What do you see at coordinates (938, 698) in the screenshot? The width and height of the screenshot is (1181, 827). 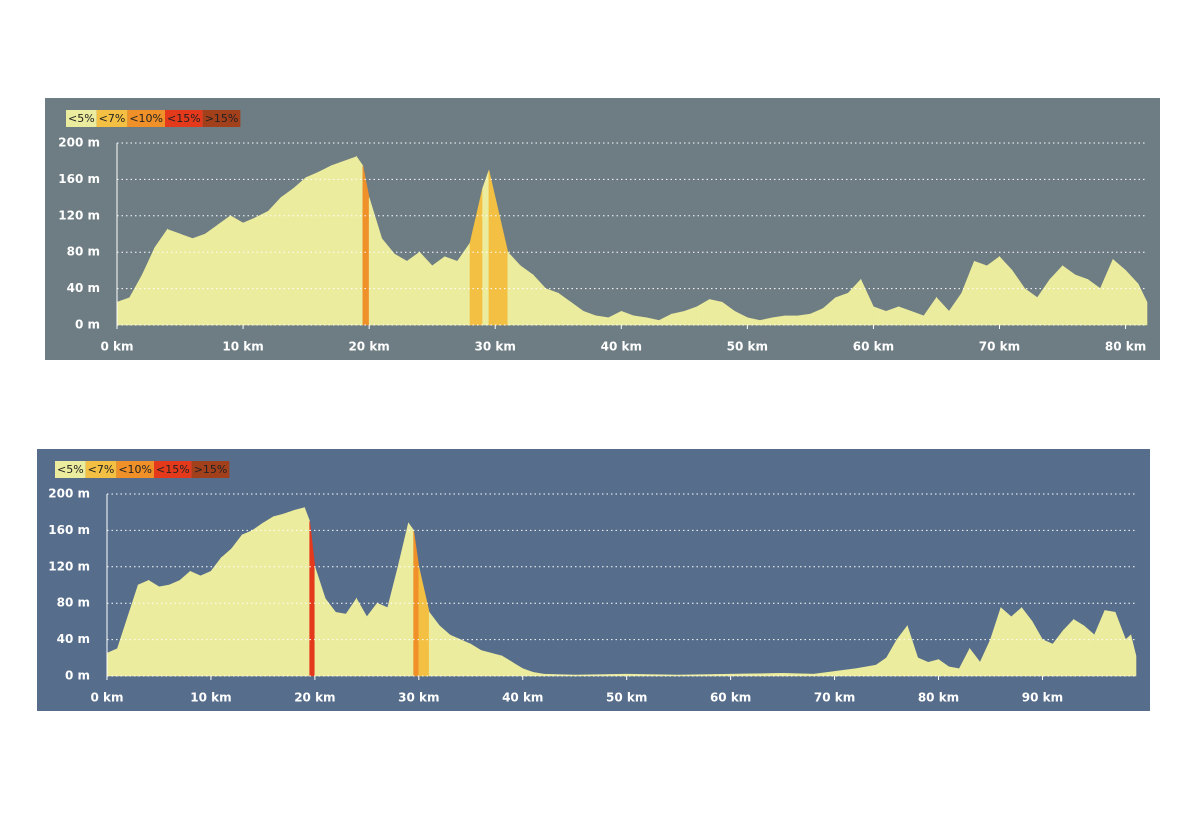 I see `x-tick-label: 80 km` at bounding box center [938, 698].